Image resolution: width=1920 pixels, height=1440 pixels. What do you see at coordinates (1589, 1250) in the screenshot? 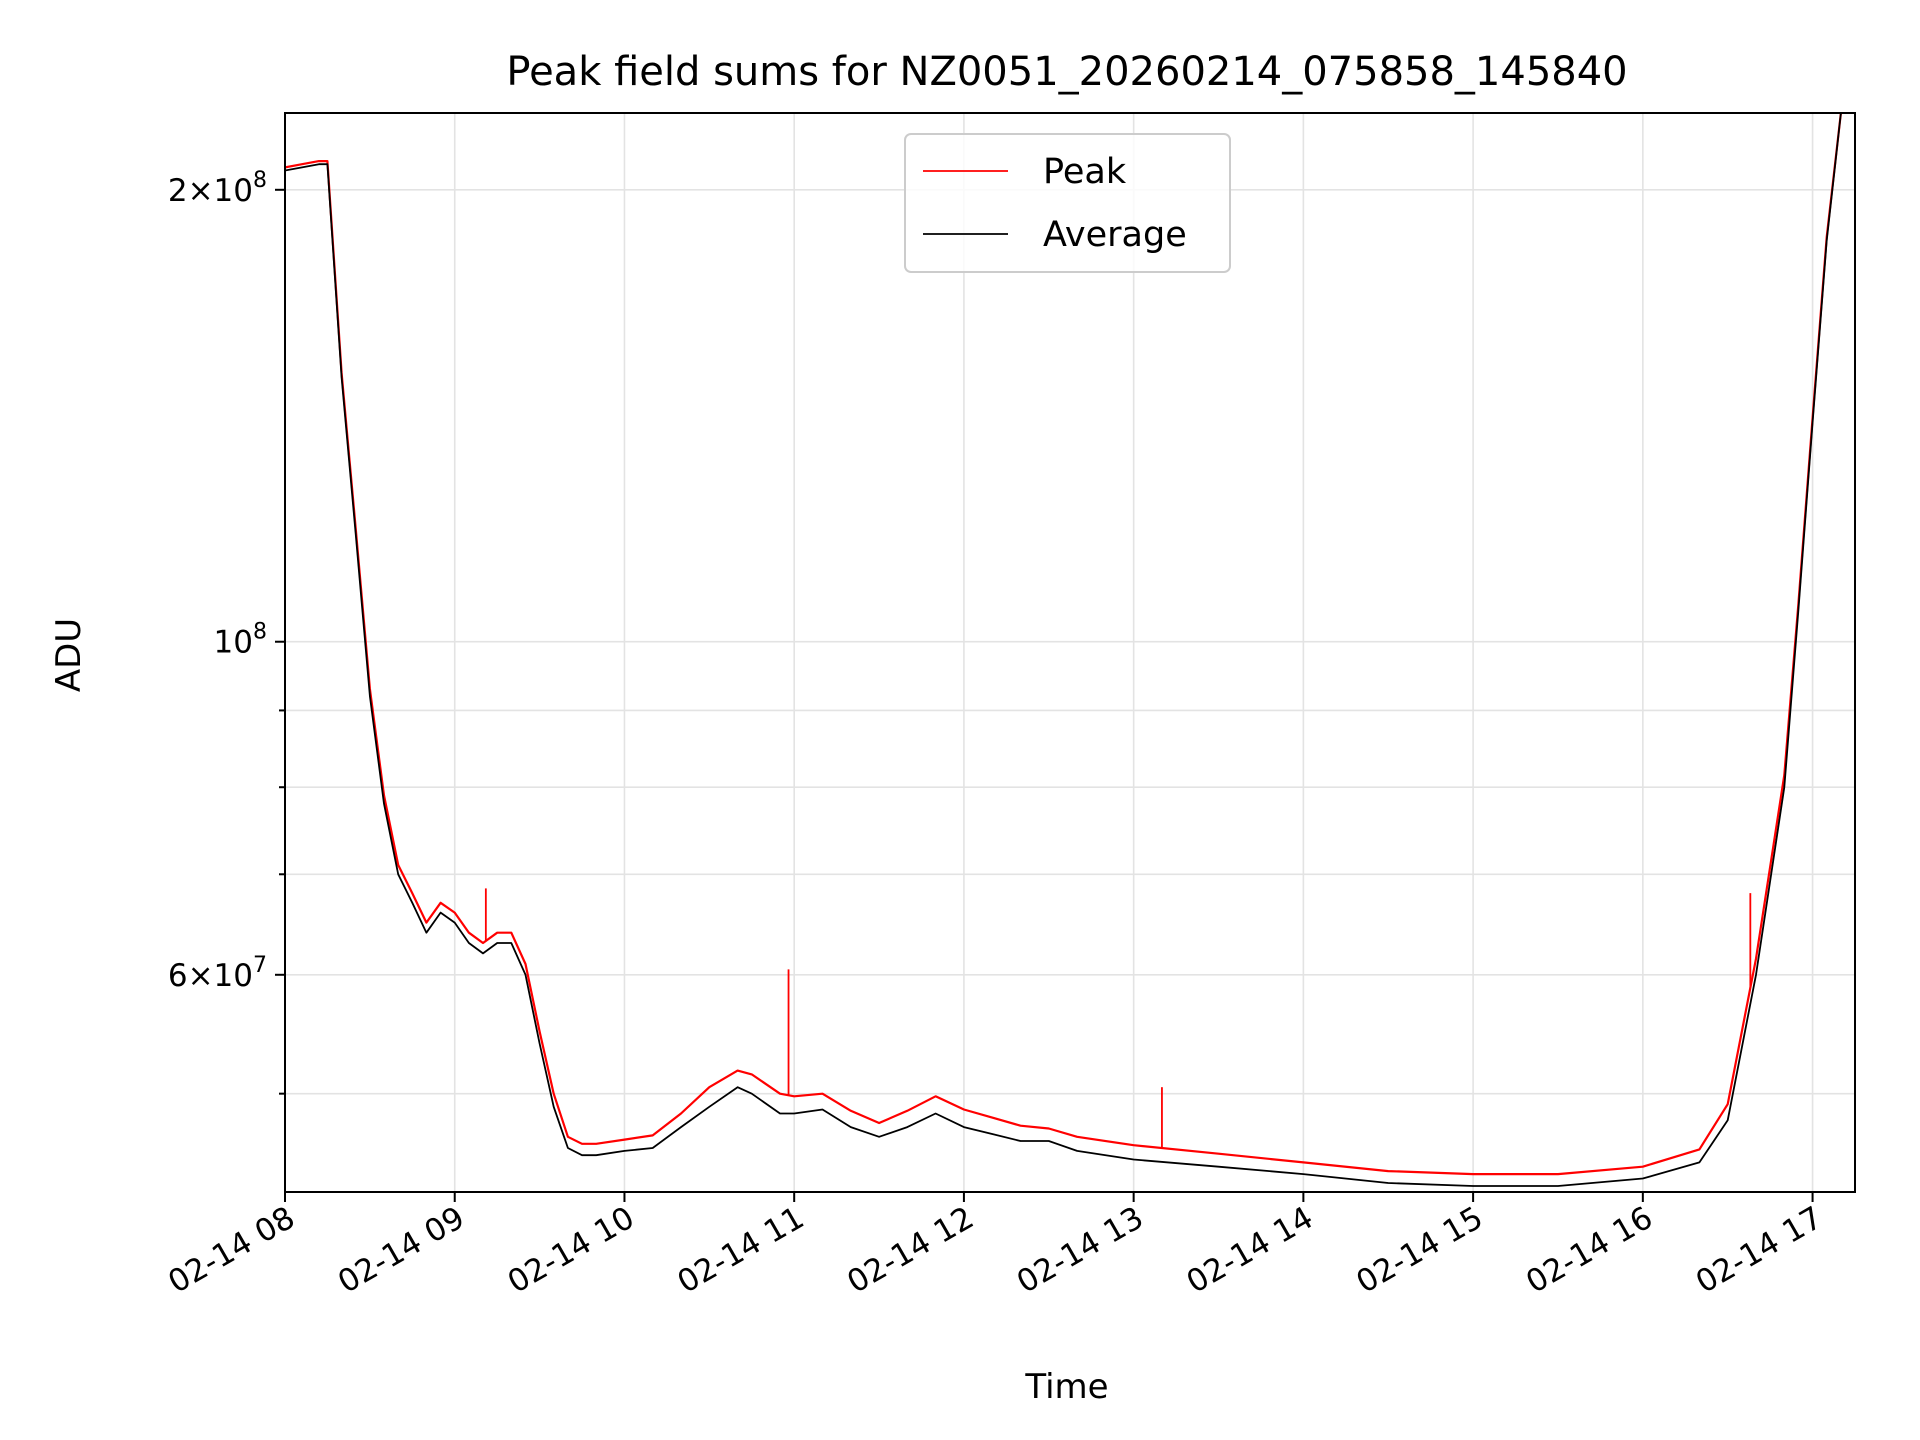
I see `x-tick-label: 02-14 16` at bounding box center [1589, 1250].